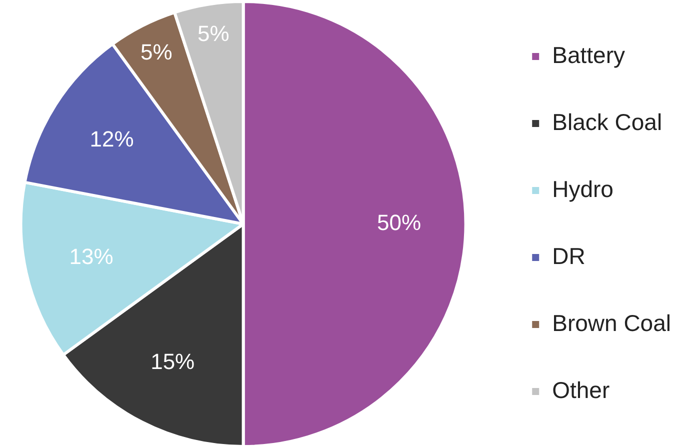 This screenshot has width=681, height=448. Describe the element at coordinates (399, 223) in the screenshot. I see `data-label: 50%` at that location.